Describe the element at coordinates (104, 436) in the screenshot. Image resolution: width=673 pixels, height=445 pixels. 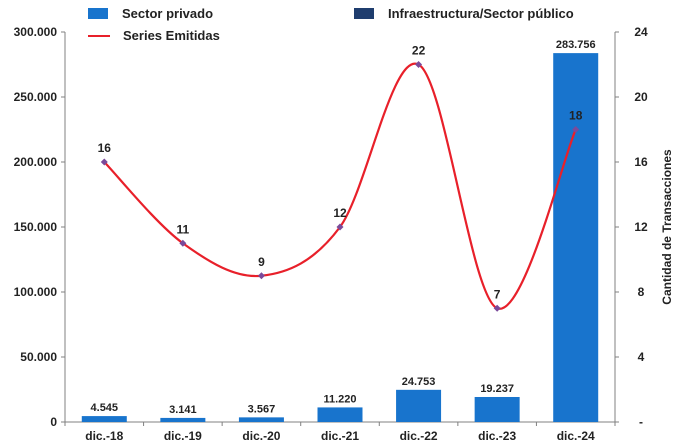
I see `x-axis-tick-label: dic.-18` at that location.